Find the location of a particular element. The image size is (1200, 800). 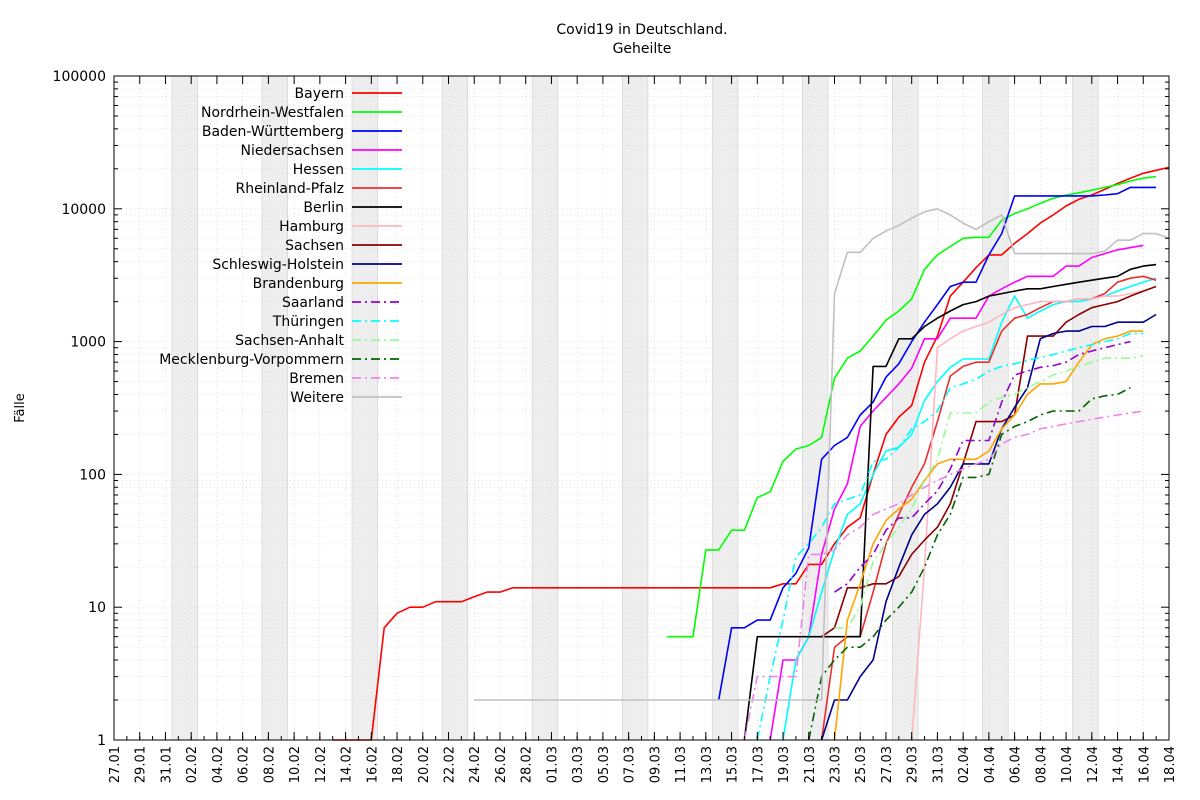

x-tick-label: 22.02 is located at coordinates (450, 764).